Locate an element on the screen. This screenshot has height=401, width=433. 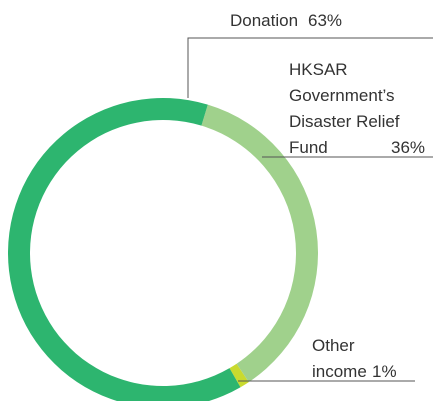
slice-label: HKSAR Government’s Disaster Relief Fund is located at coordinates (344, 108).